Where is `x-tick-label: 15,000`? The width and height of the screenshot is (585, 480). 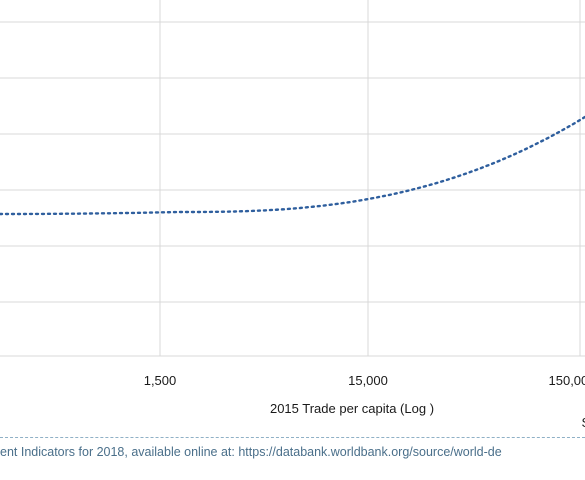
x-tick-label: 15,000 is located at coordinates (368, 380).